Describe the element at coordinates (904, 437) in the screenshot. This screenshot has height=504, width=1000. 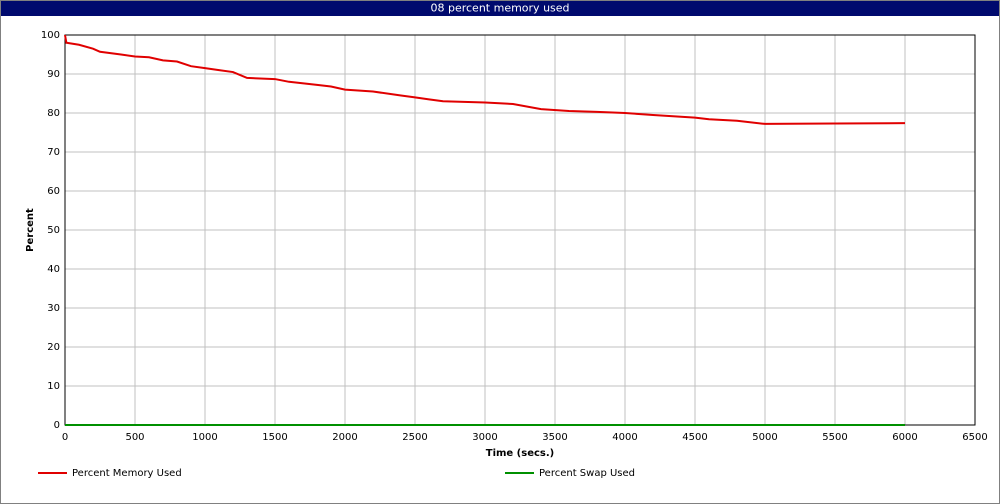
I see `x-tick-label: 6000` at that location.